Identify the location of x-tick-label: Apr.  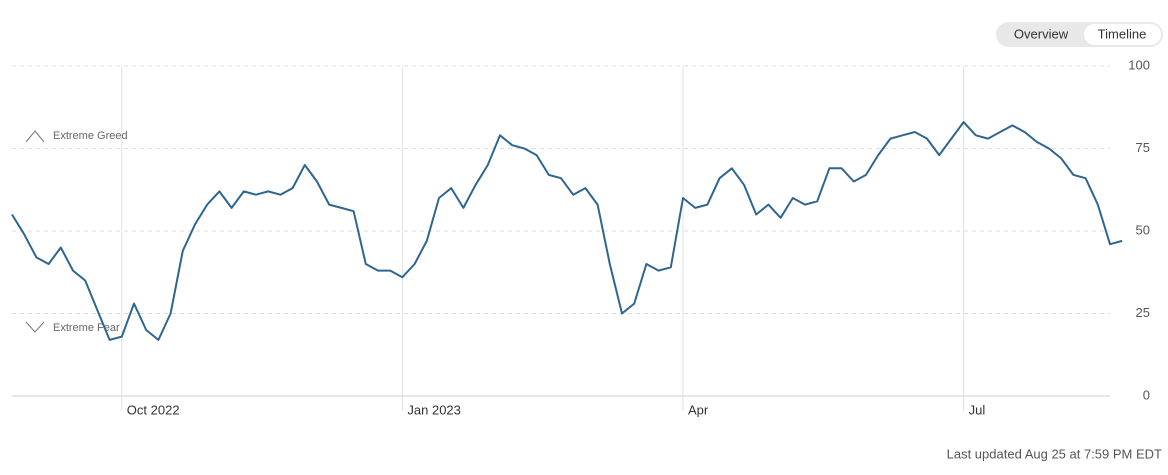
(698, 409).